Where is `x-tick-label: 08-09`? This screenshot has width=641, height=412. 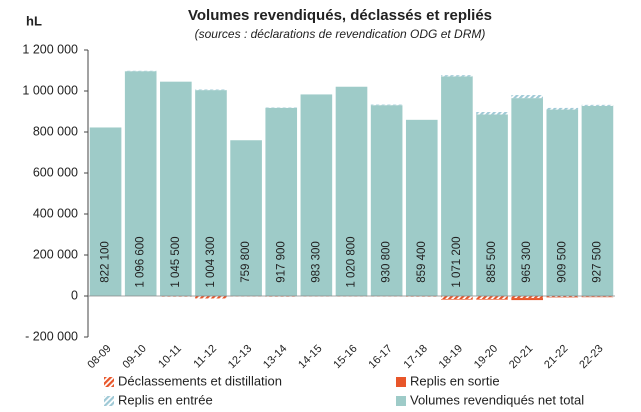 x-tick-label: 08-09 is located at coordinates (99, 357).